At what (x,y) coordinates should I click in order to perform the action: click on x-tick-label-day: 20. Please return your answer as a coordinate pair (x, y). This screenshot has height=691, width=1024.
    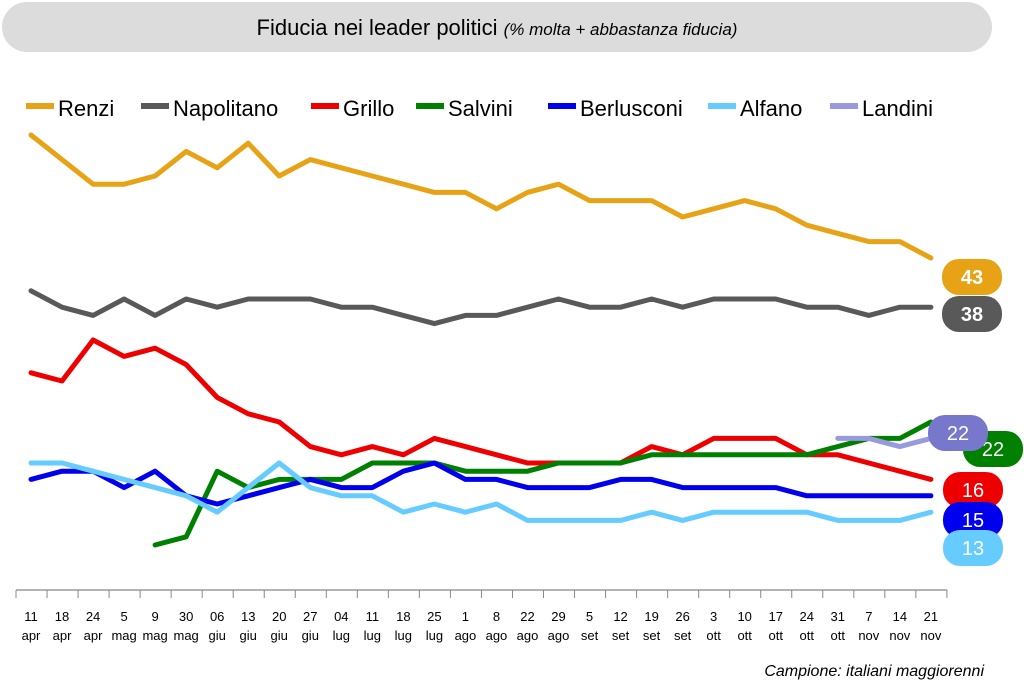
    Looking at the image, I should click on (279, 616).